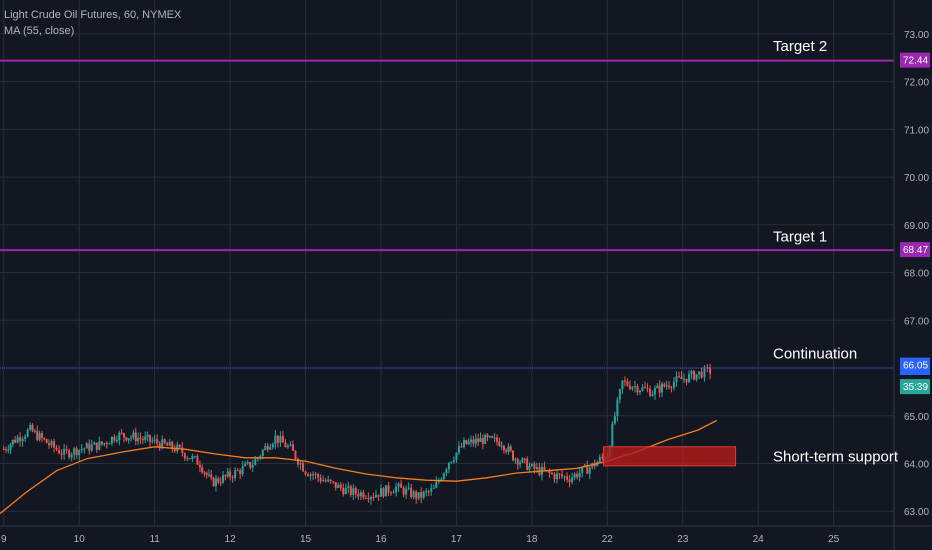 Image resolution: width=932 pixels, height=550 pixels. I want to click on time-tick-label: 10, so click(80, 539).